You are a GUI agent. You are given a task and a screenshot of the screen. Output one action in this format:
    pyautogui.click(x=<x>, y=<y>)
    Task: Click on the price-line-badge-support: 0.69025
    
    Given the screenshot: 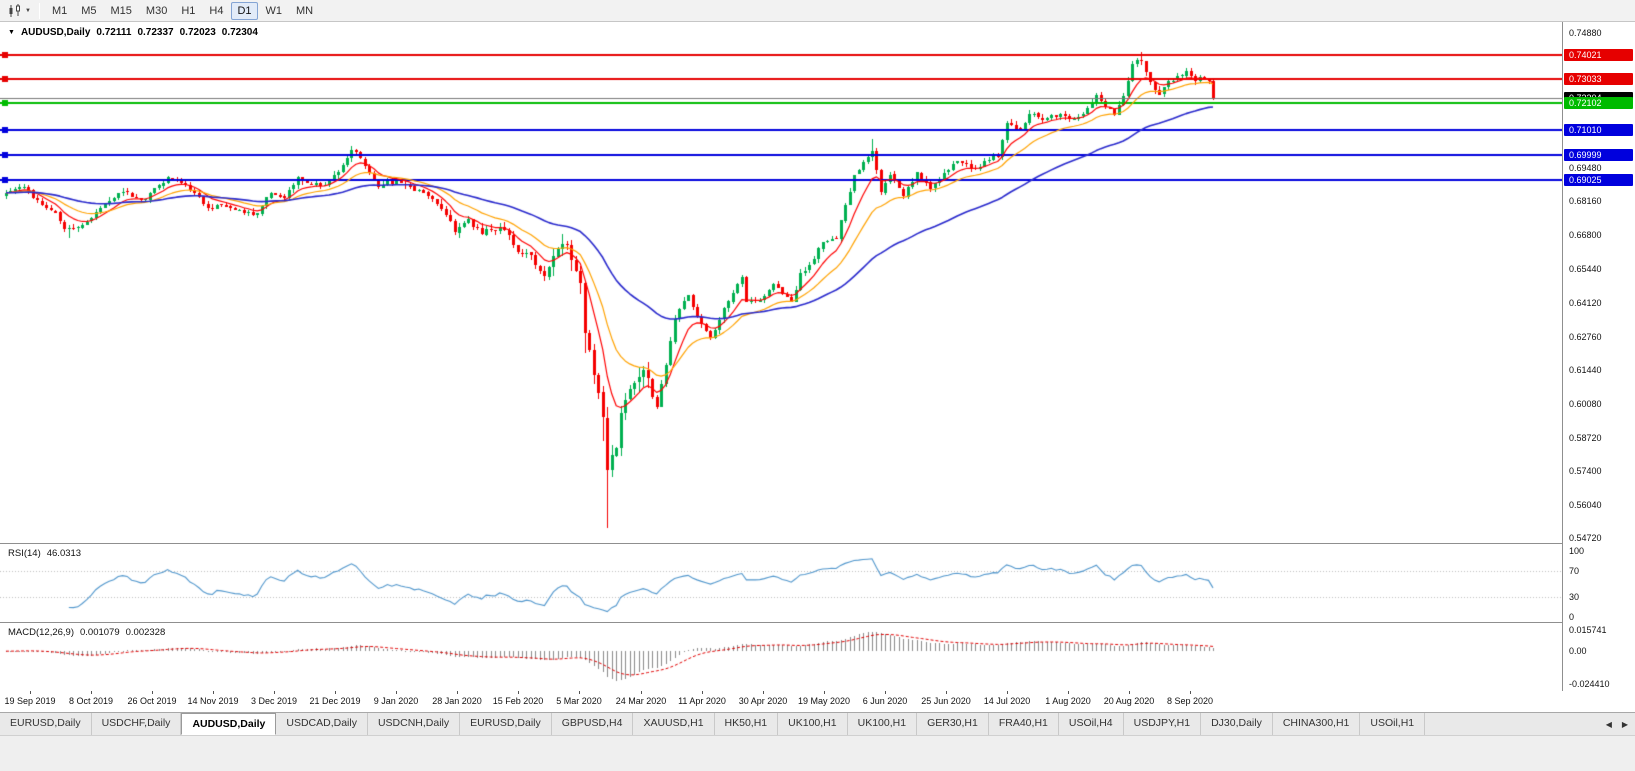 What is the action you would take?
    pyautogui.click(x=1598, y=180)
    